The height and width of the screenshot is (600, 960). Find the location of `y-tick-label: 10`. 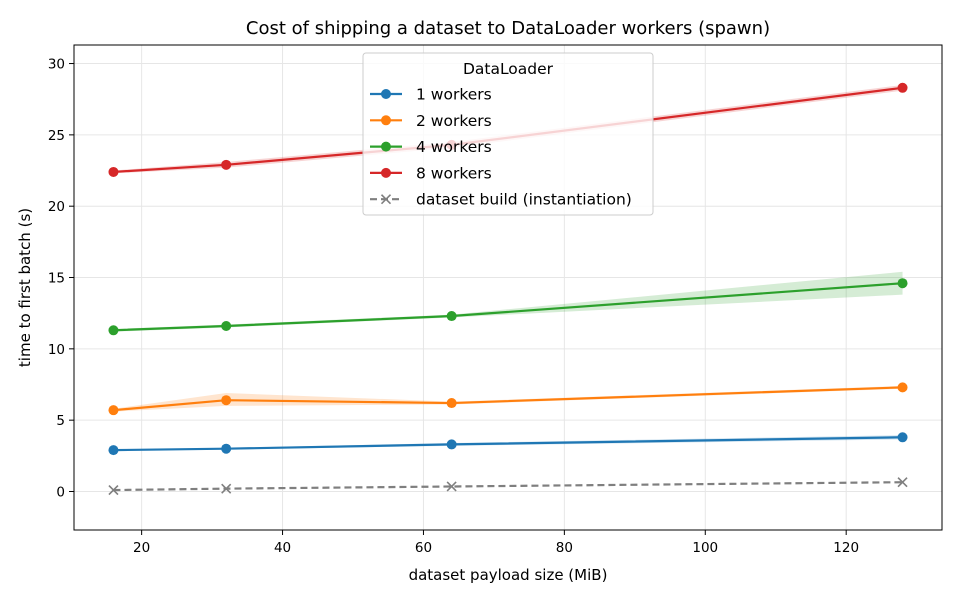

y-tick-label: 10 is located at coordinates (56, 350).